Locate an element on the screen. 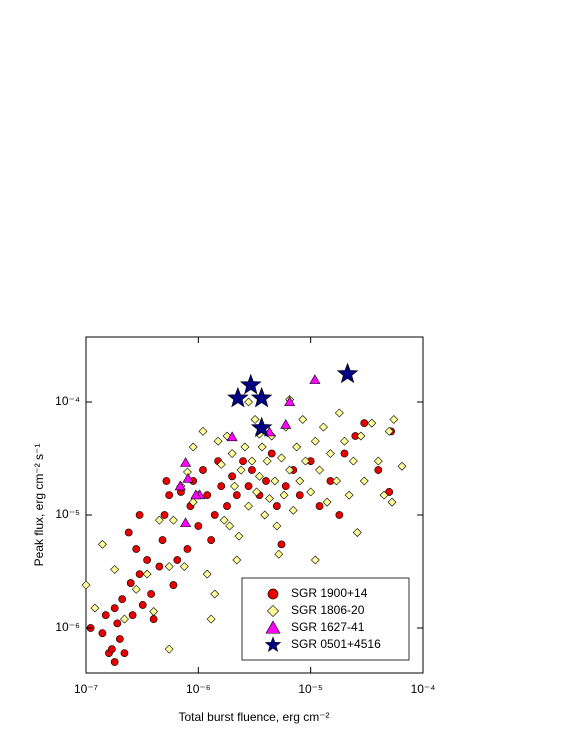 Image resolution: width=581 pixels, height=752 pixels. y-axis-label: Peak flux, erg cm⁻² s⁻¹ is located at coordinates (39, 505).